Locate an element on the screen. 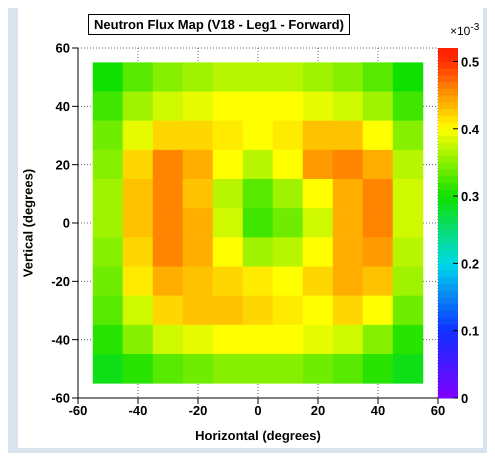  x-tick-label: -60 is located at coordinates (78, 410).